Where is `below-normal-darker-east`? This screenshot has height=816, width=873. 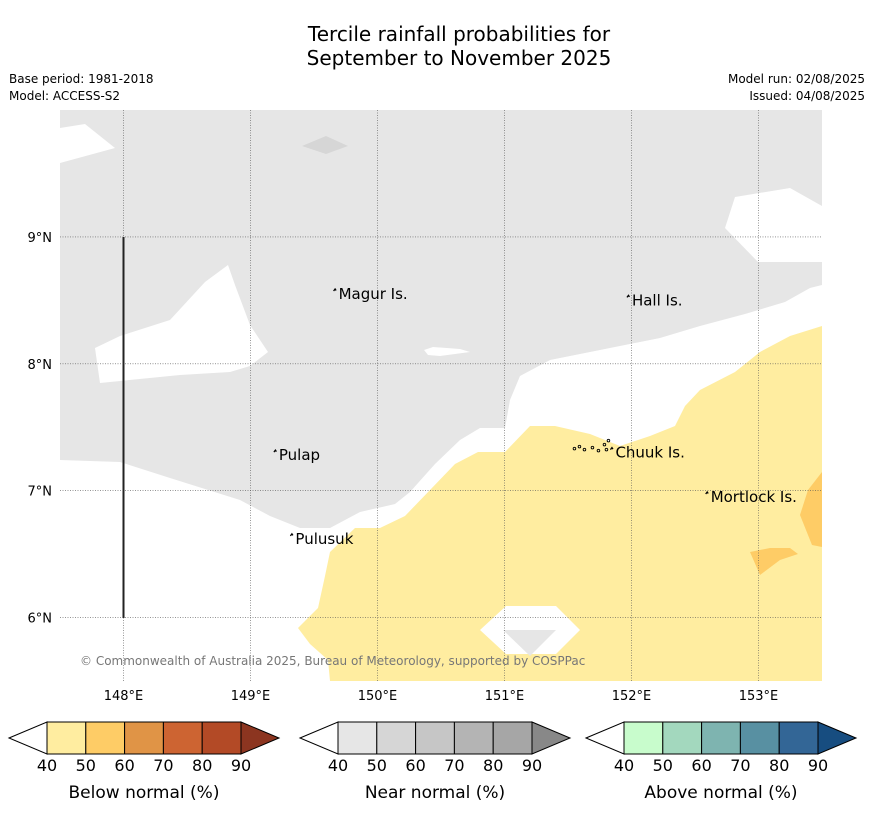 below-normal-darker-east is located at coordinates (811, 509).